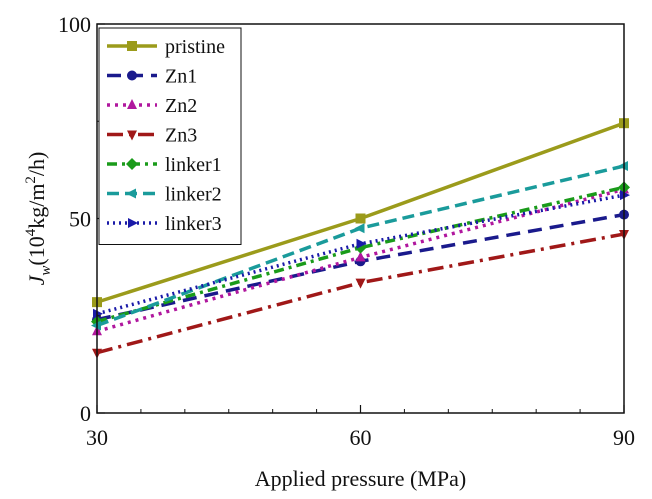  Describe the element at coordinates (193, 195) in the screenshot. I see `legend-label: linker2` at that location.